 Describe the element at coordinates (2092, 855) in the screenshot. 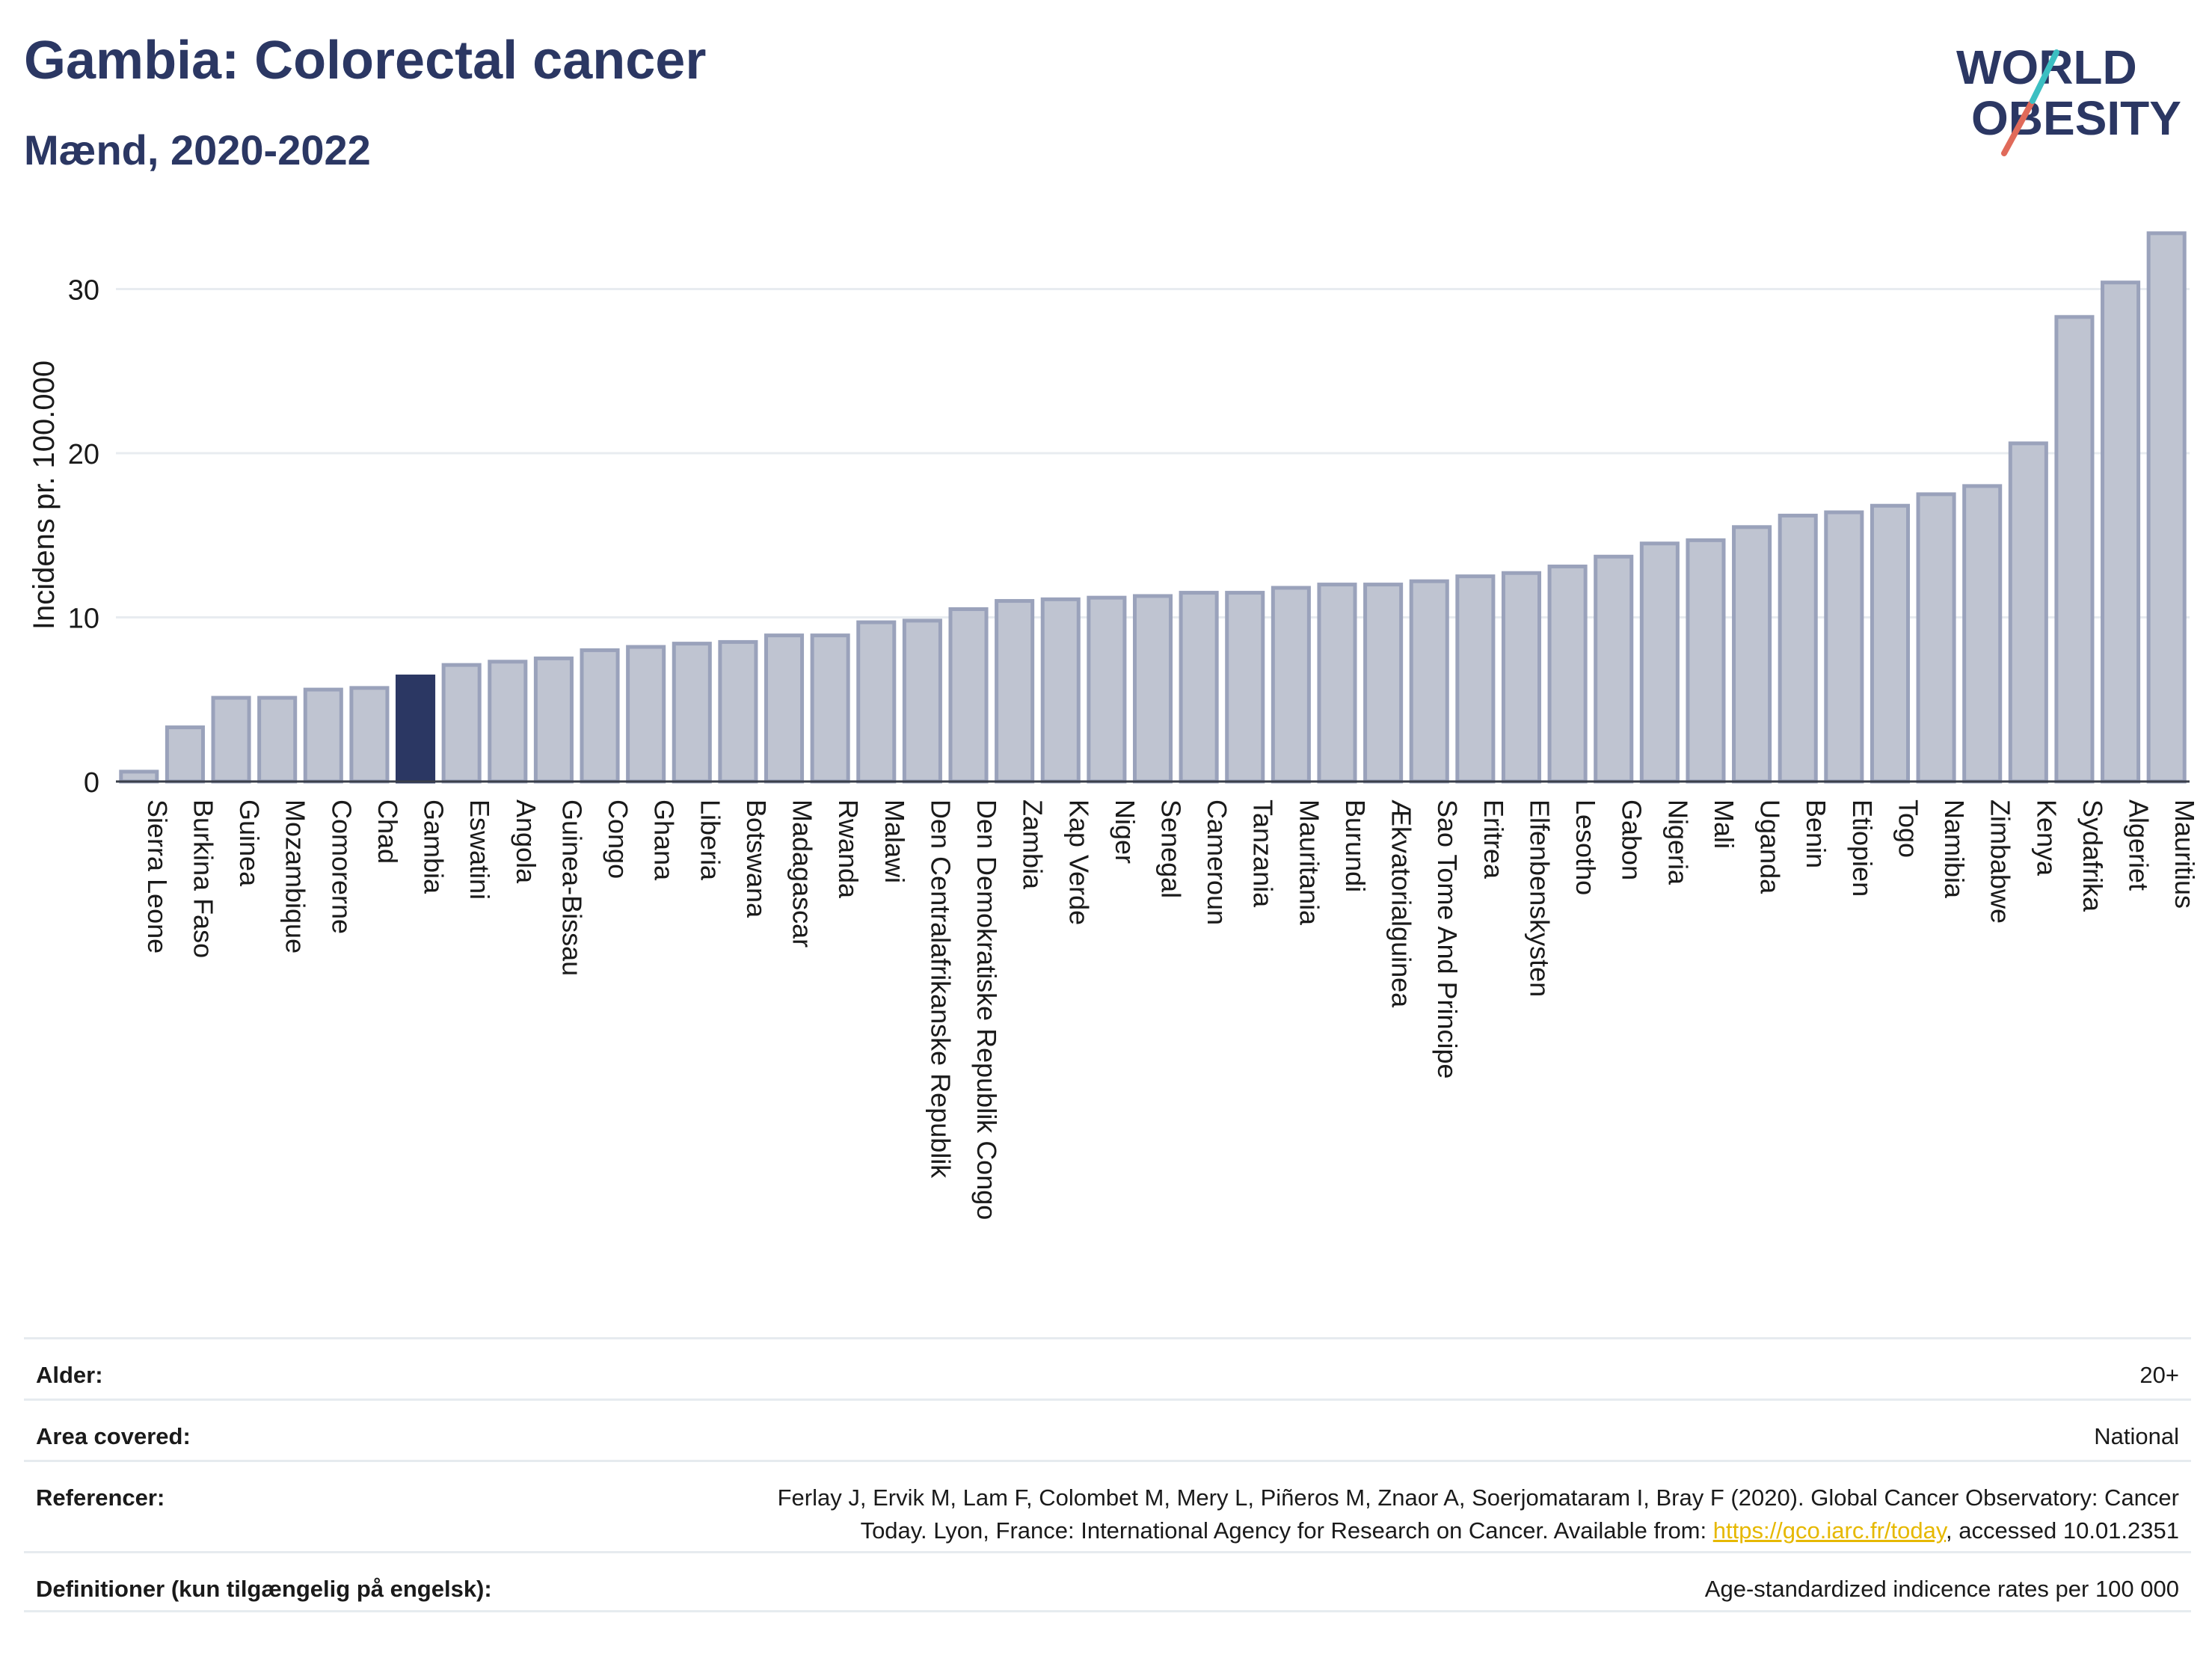

I see `x-tick-label: Sydafrika` at that location.